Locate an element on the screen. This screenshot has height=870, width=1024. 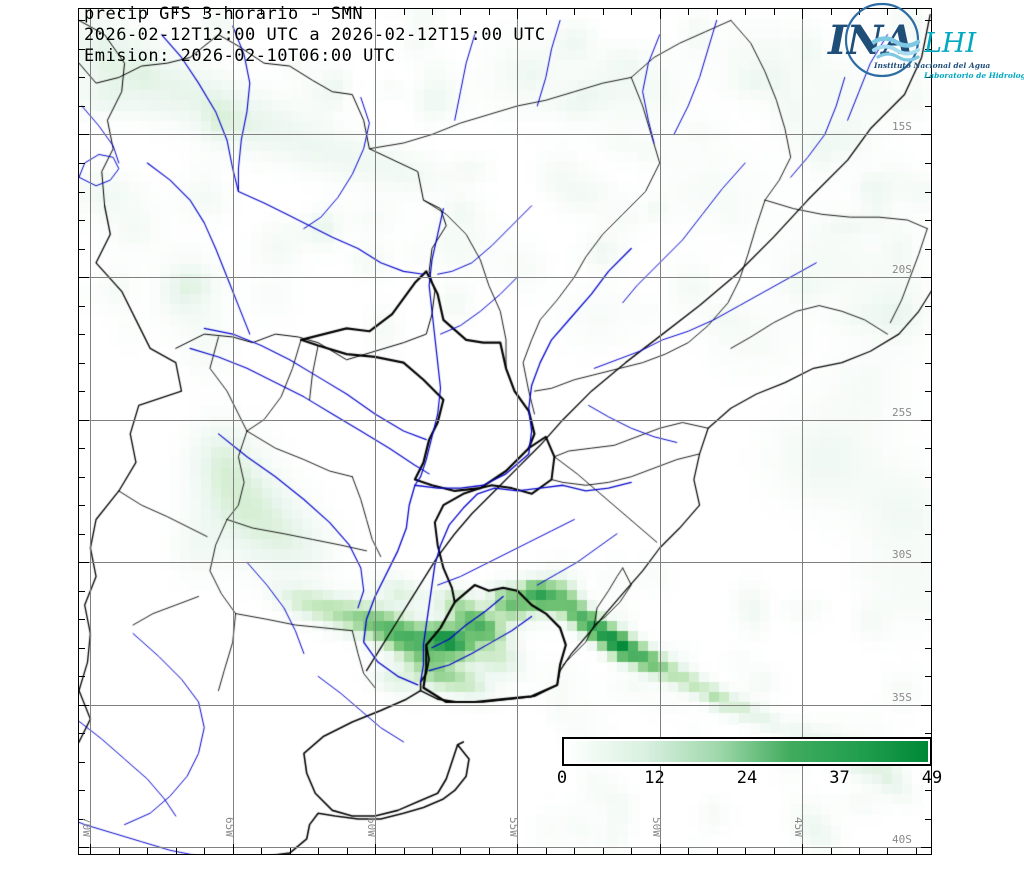
tick-top-54W is located at coordinates (546, 12).